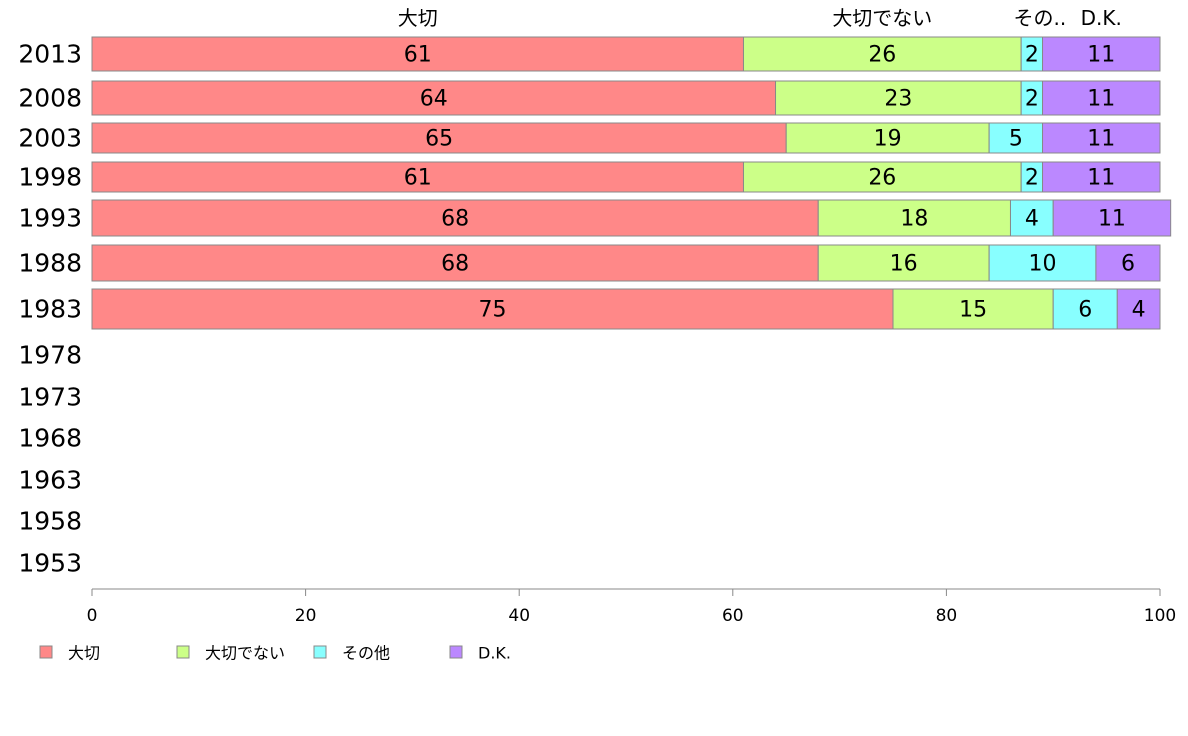  I want to click on bar-value-label: 64, so click(434, 99).